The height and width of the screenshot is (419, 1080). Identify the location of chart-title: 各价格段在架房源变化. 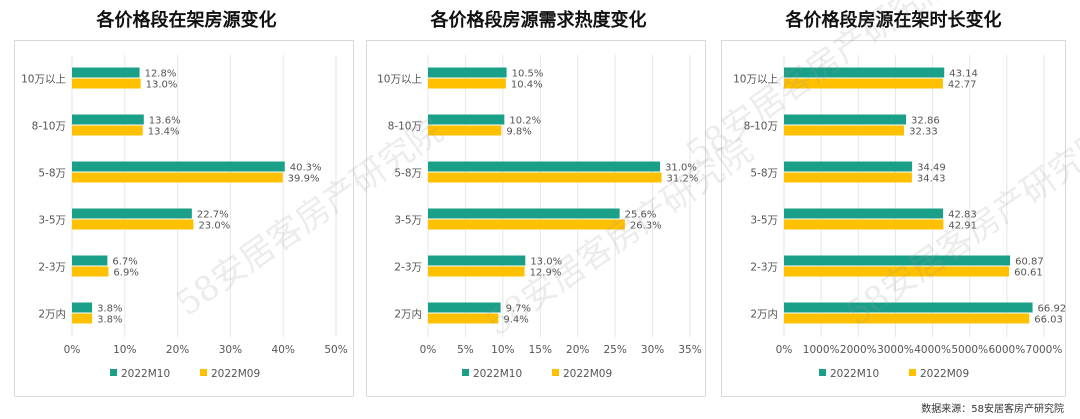
(186, 20).